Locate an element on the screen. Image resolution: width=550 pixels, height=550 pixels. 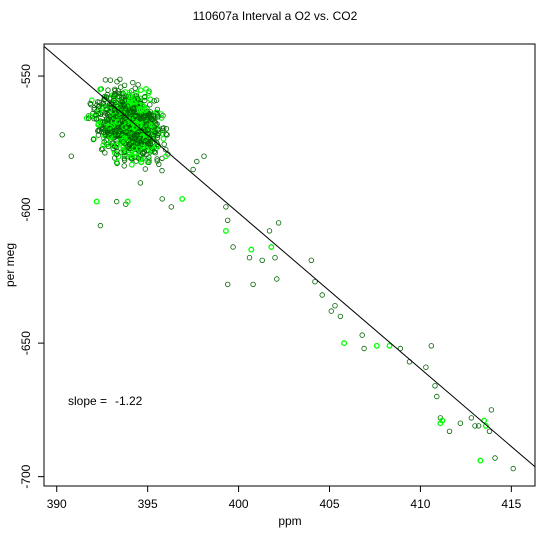
y-axis: -550 -600 -650 -700 is located at coordinates (31, 276).